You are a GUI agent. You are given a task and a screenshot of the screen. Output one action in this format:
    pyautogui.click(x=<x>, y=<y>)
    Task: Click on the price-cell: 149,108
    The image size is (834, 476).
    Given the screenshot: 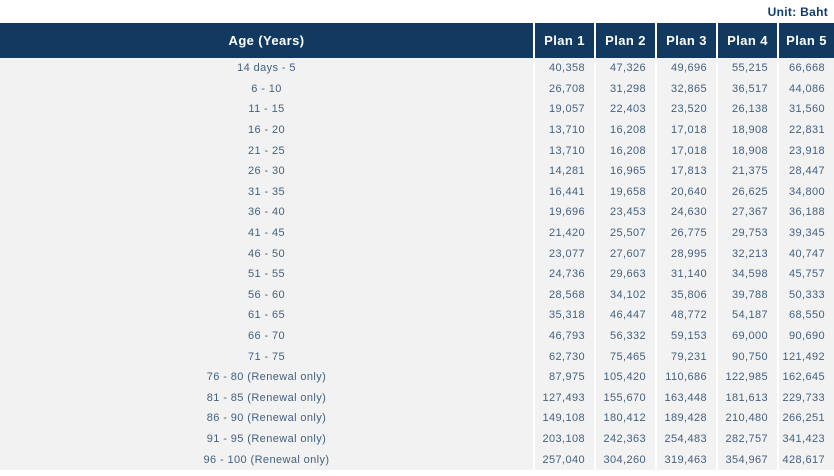 What is the action you would take?
    pyautogui.click(x=563, y=418)
    